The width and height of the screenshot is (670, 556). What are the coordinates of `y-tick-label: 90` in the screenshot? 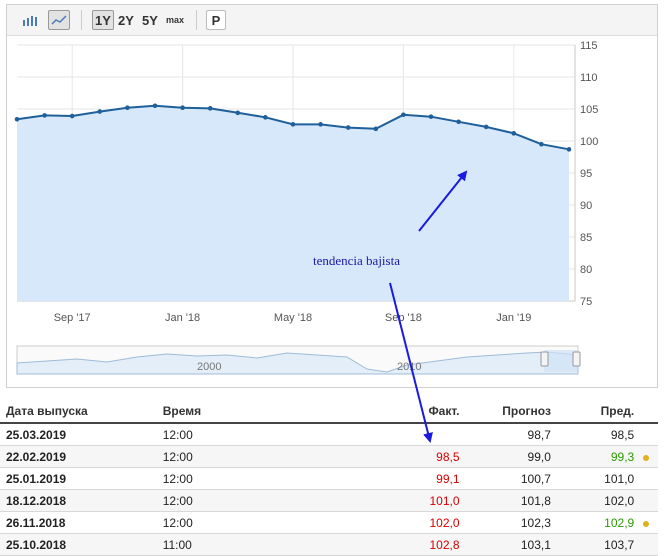 It's located at (586, 206).